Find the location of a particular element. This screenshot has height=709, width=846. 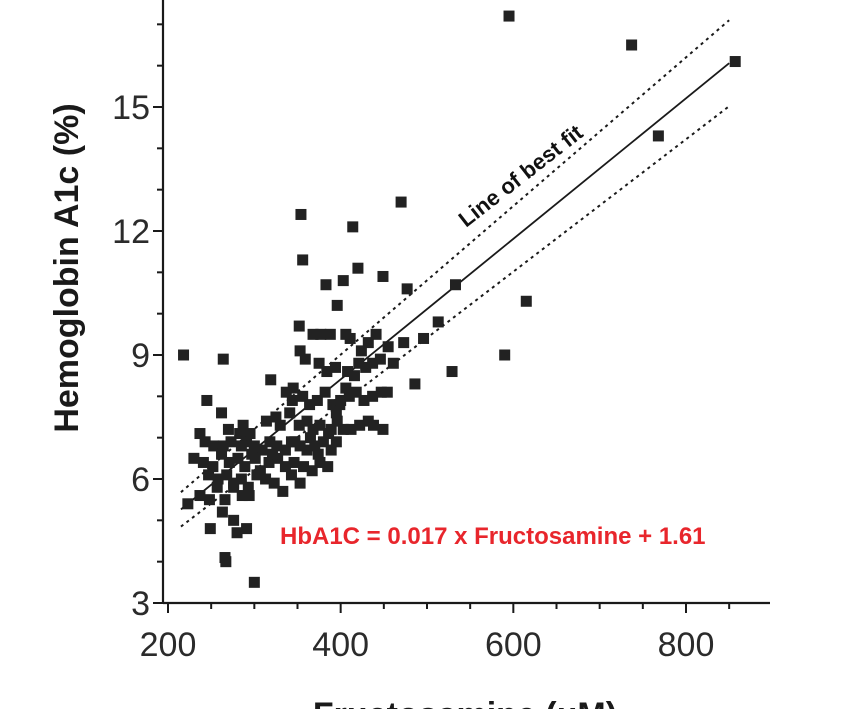

x-tick-label: 800 is located at coordinates (686, 645).